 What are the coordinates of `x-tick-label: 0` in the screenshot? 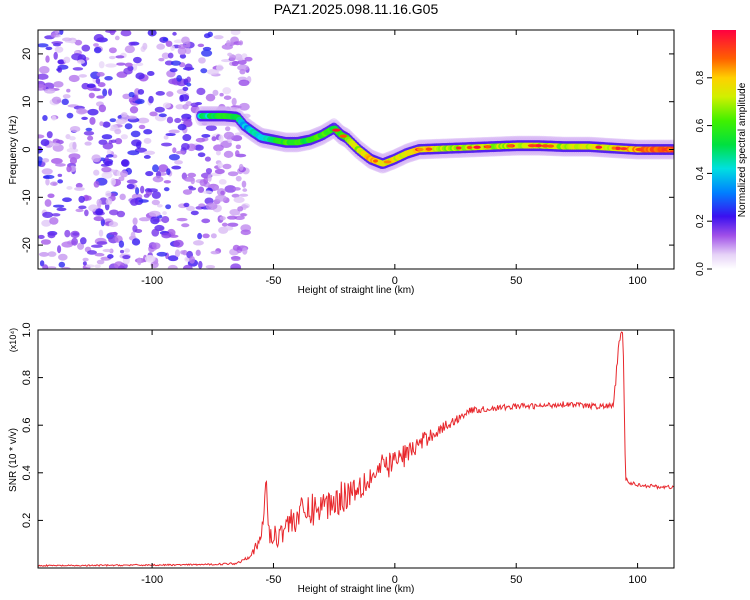 It's located at (395, 580).